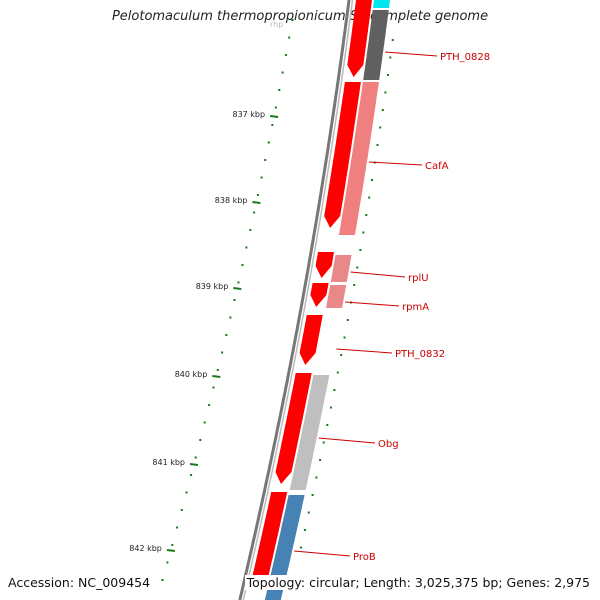 The image size is (600, 600). What do you see at coordinates (191, 374) in the screenshot?
I see `kbp-label: 840 kbp` at bounding box center [191, 374].